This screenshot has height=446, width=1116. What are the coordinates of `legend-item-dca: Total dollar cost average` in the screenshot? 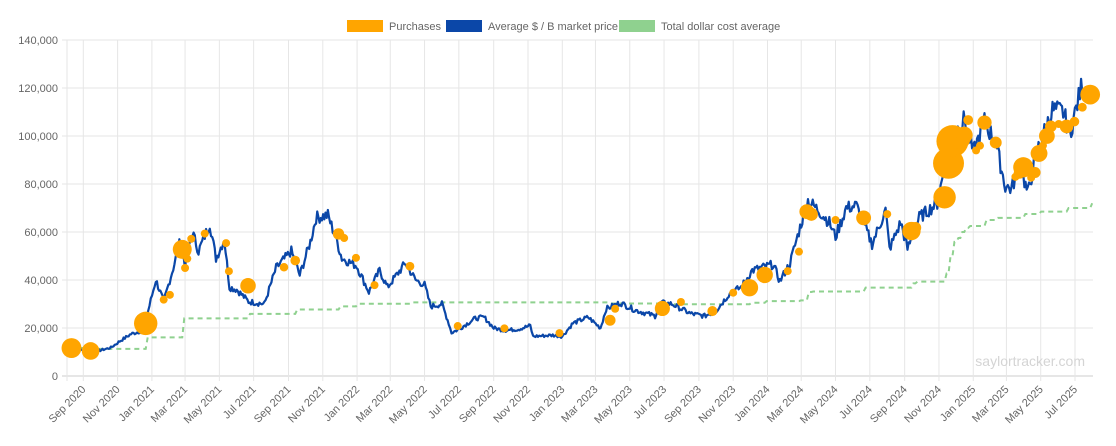 It's located at (699, 26).